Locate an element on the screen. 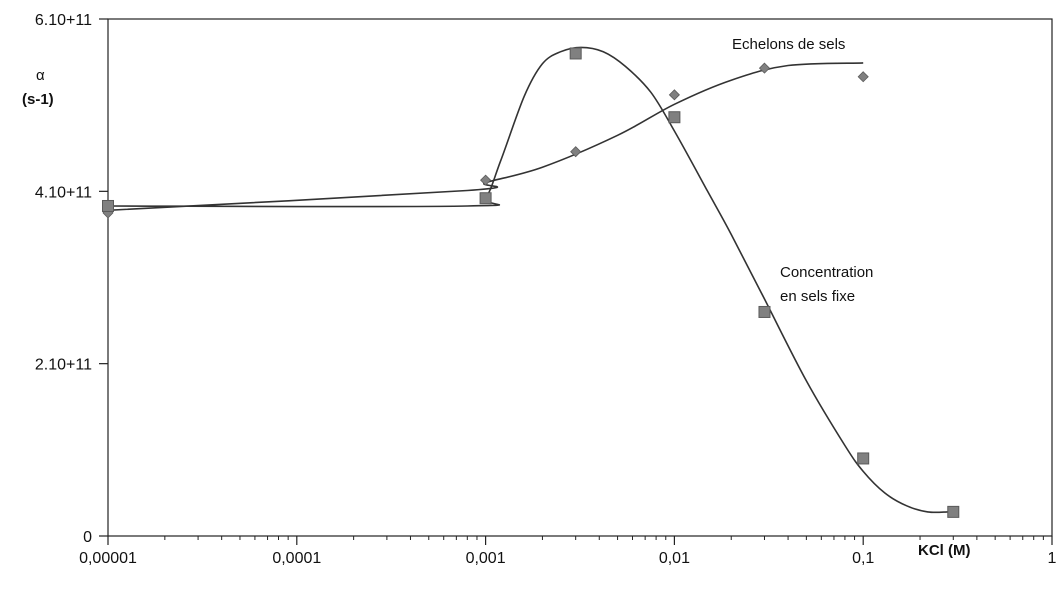  y-axis-unit: (s-1) is located at coordinates (38, 99).